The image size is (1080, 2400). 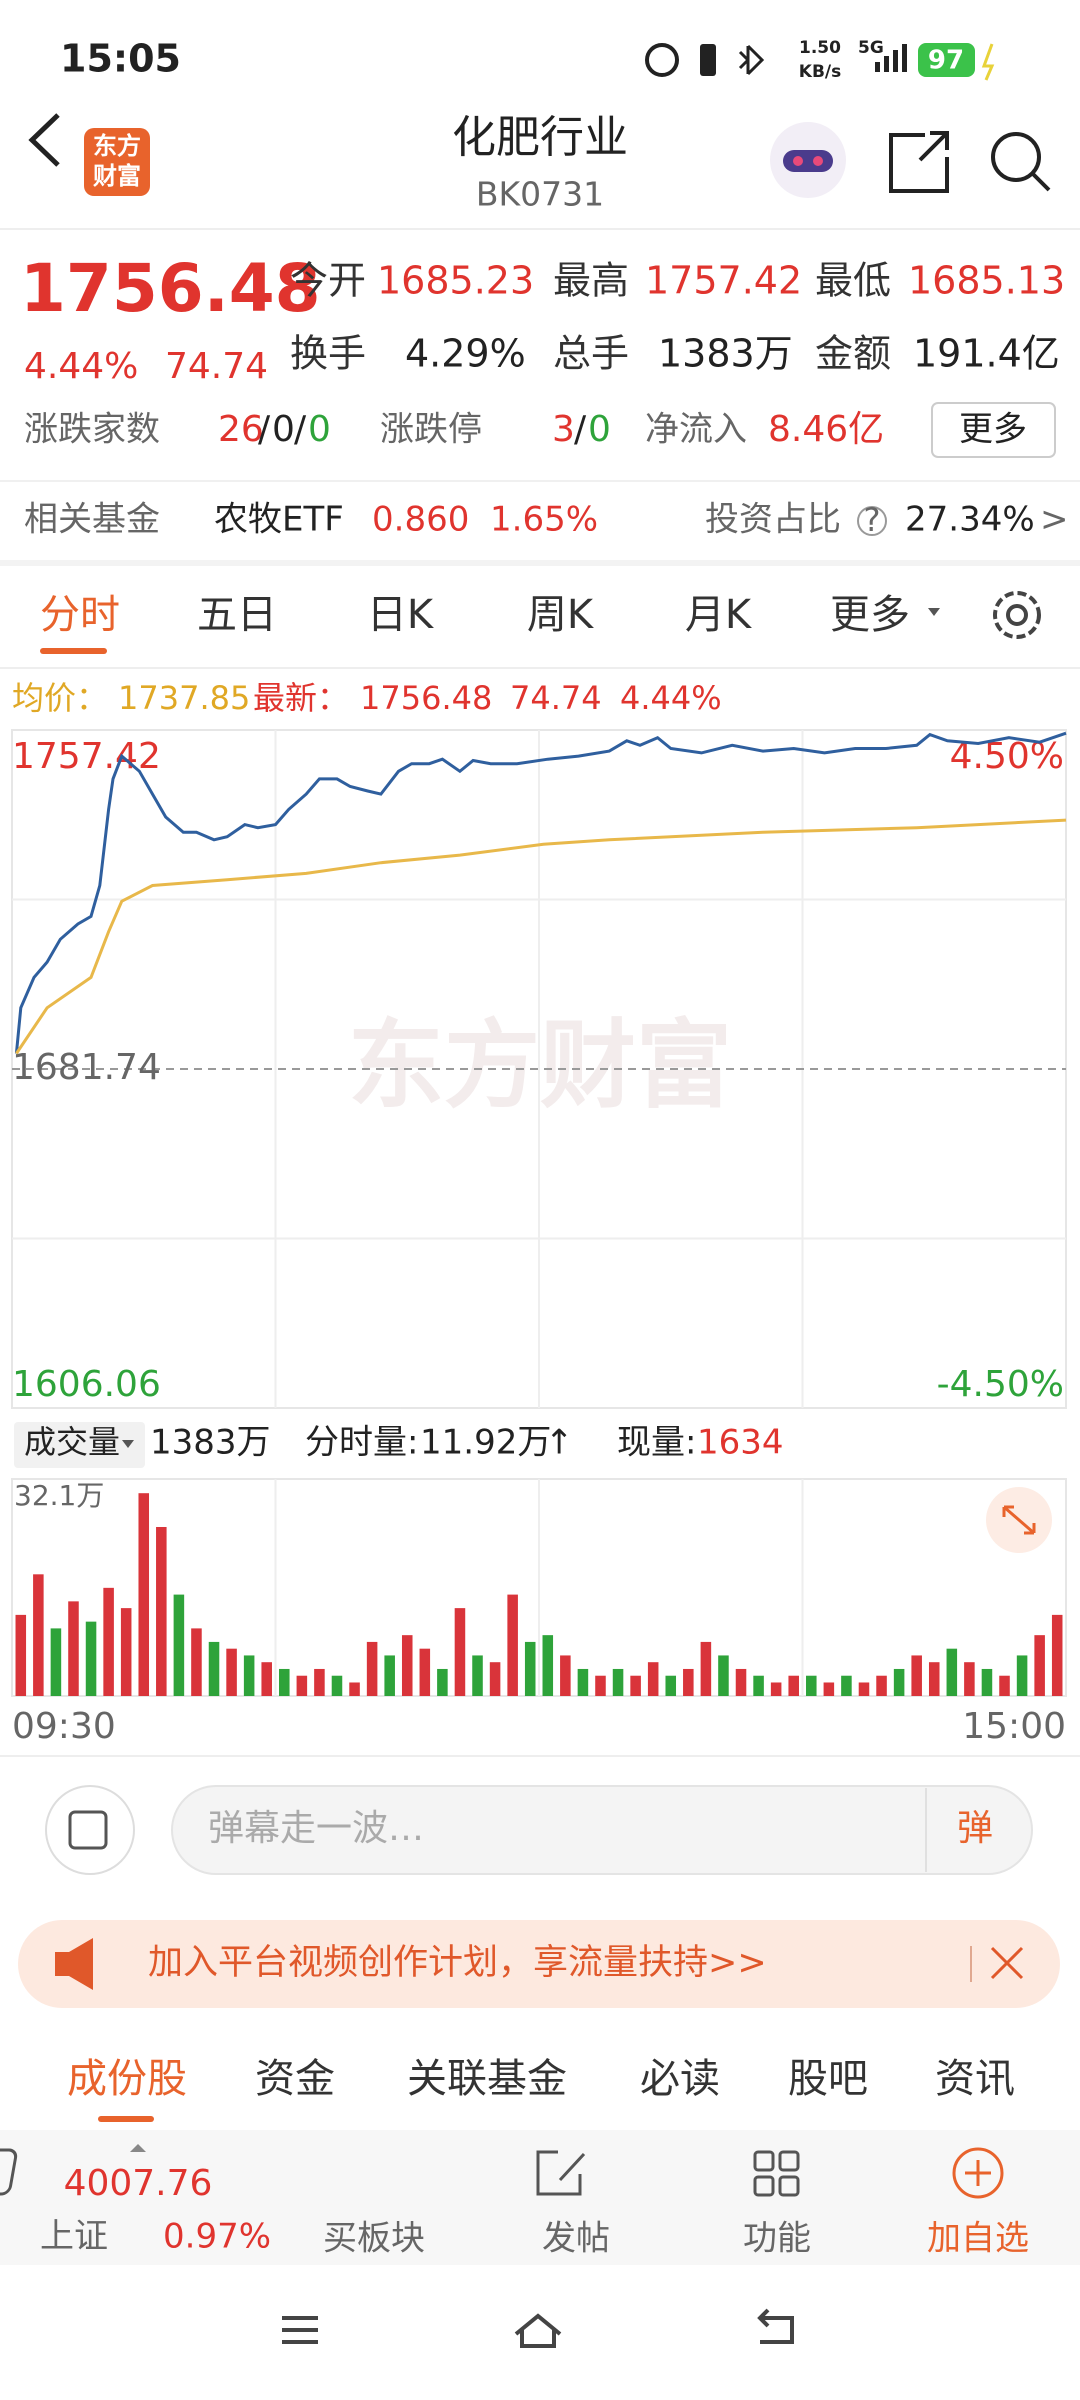 What do you see at coordinates (301, 698) in the screenshot?
I see `last-label: 最新：` at bounding box center [301, 698].